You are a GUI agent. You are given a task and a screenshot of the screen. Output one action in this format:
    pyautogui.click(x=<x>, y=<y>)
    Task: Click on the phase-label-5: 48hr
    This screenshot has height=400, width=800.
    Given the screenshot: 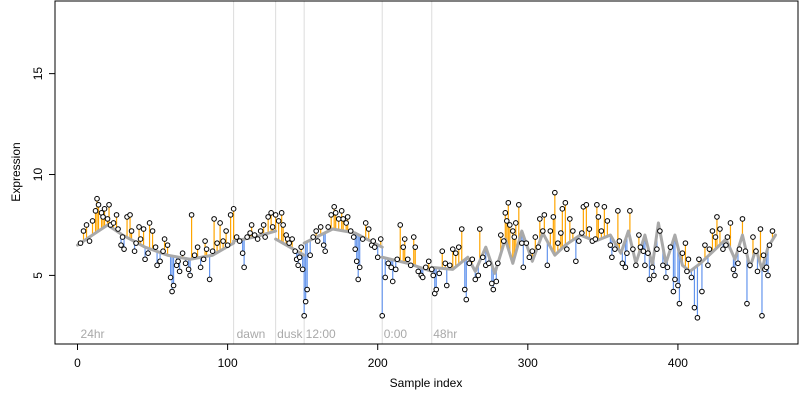 What is the action you would take?
    pyautogui.click(x=445, y=334)
    